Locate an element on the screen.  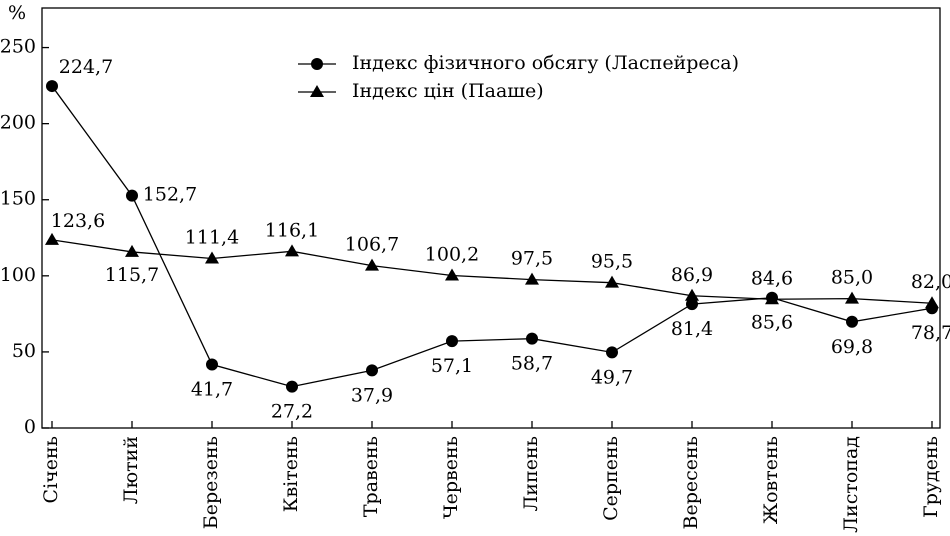
x-tick-label: Січень is located at coordinates (51, 469).